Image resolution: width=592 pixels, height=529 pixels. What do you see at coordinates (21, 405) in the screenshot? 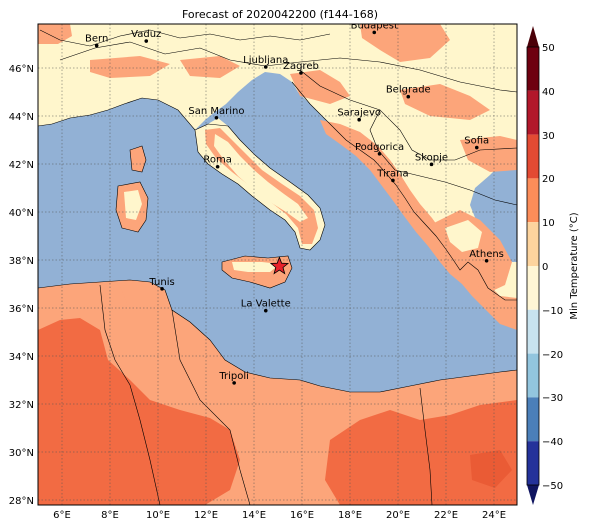
I see `lat-tick: 32°N` at bounding box center [21, 405].